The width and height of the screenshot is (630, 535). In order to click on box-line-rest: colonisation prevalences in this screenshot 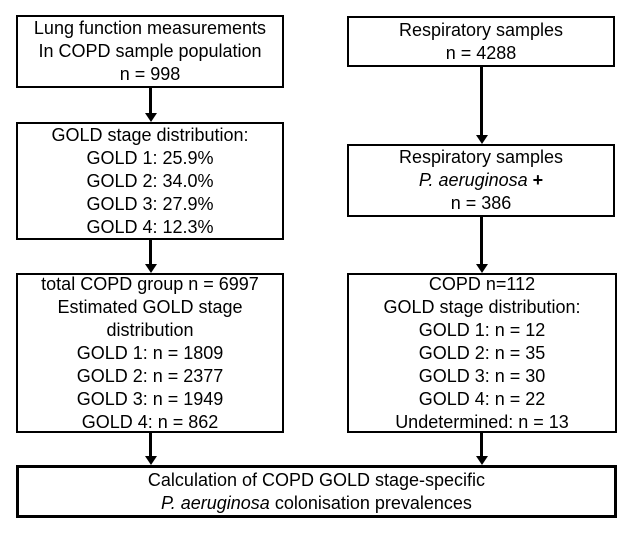, I will do `click(370, 502)`.